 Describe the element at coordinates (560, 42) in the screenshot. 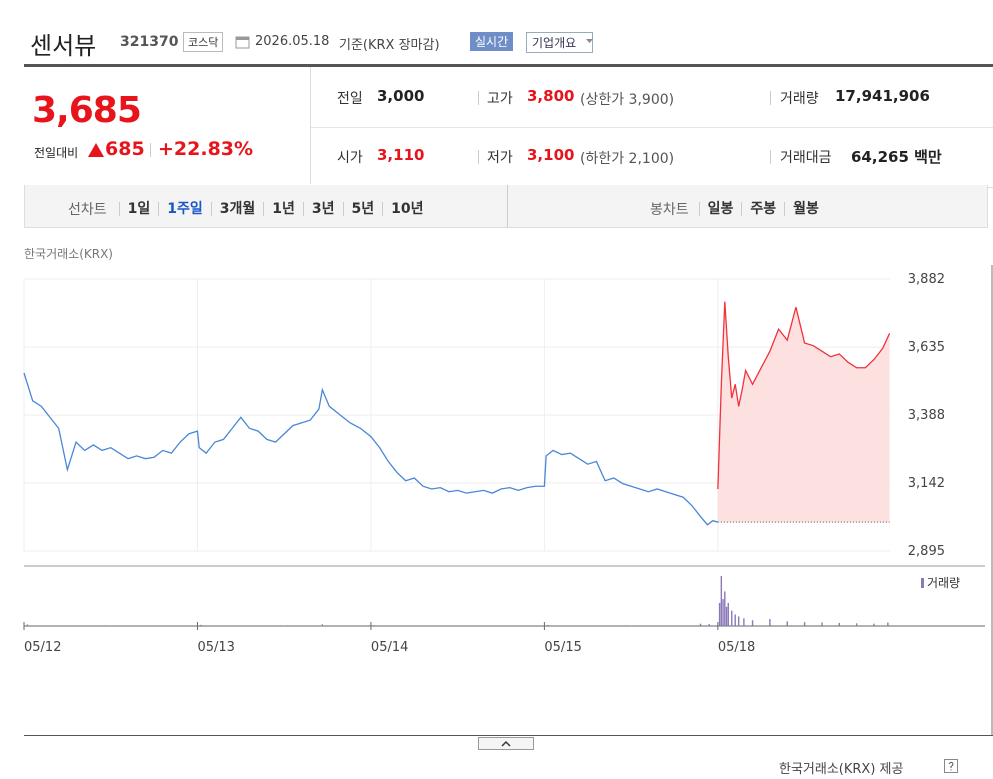

I see `company-info-button: 기업개요` at that location.